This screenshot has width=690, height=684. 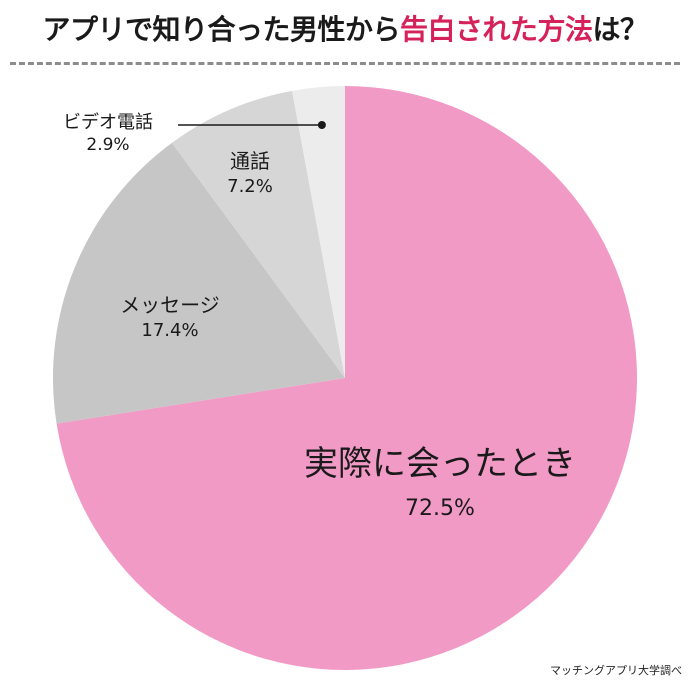 I want to click on title-suffix: は？, so click(x=620, y=29).